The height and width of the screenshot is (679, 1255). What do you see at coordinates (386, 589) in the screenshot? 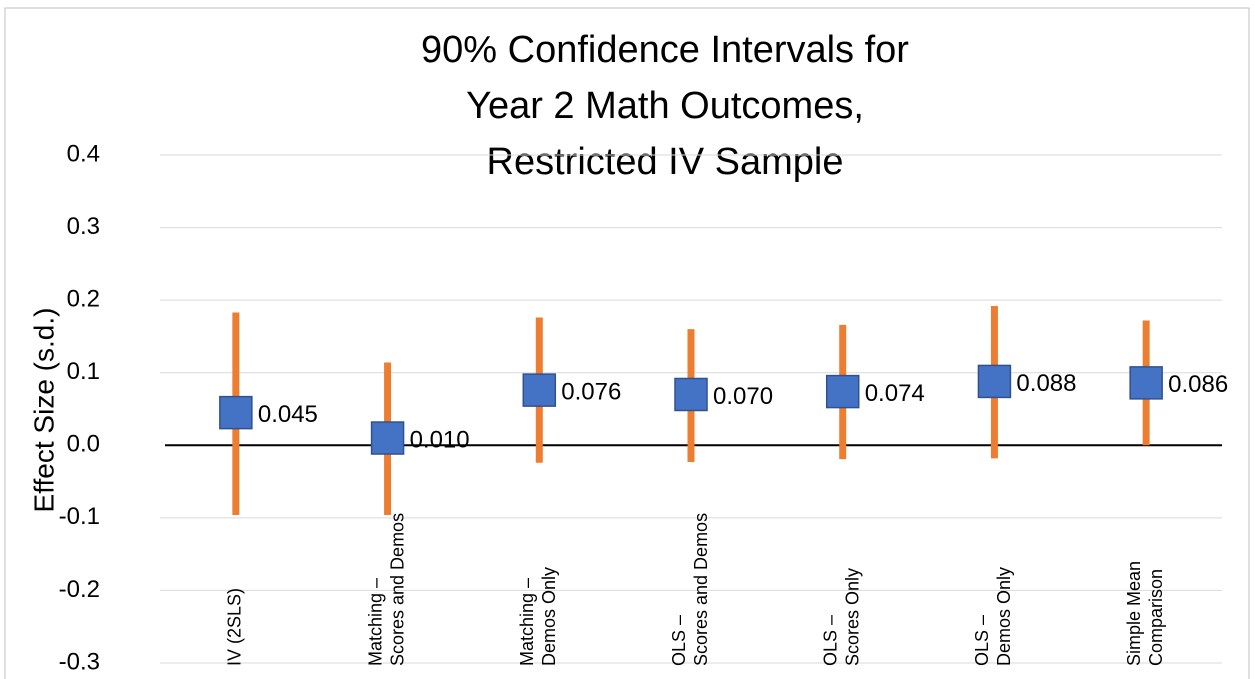
I see `x-tick-label: Matching – Scores and Demos` at bounding box center [386, 589].